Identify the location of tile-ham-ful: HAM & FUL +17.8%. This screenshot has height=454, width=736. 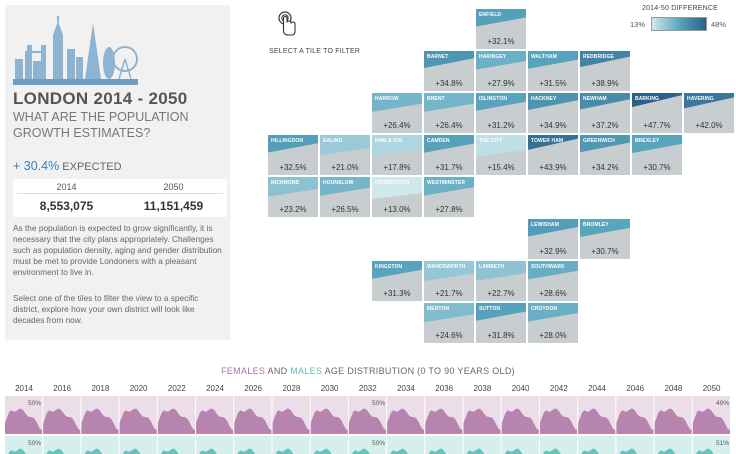
(397, 155).